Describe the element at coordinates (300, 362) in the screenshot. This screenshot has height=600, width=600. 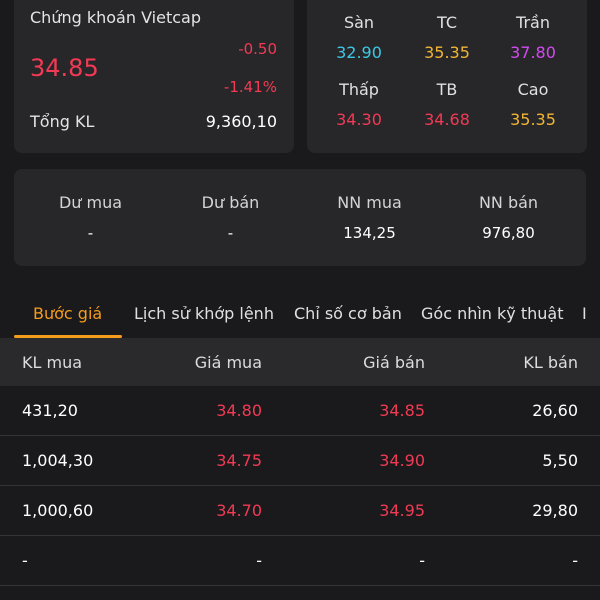
I see `order-book-header: KL mua Giá mua Giá bán KL bán` at that location.